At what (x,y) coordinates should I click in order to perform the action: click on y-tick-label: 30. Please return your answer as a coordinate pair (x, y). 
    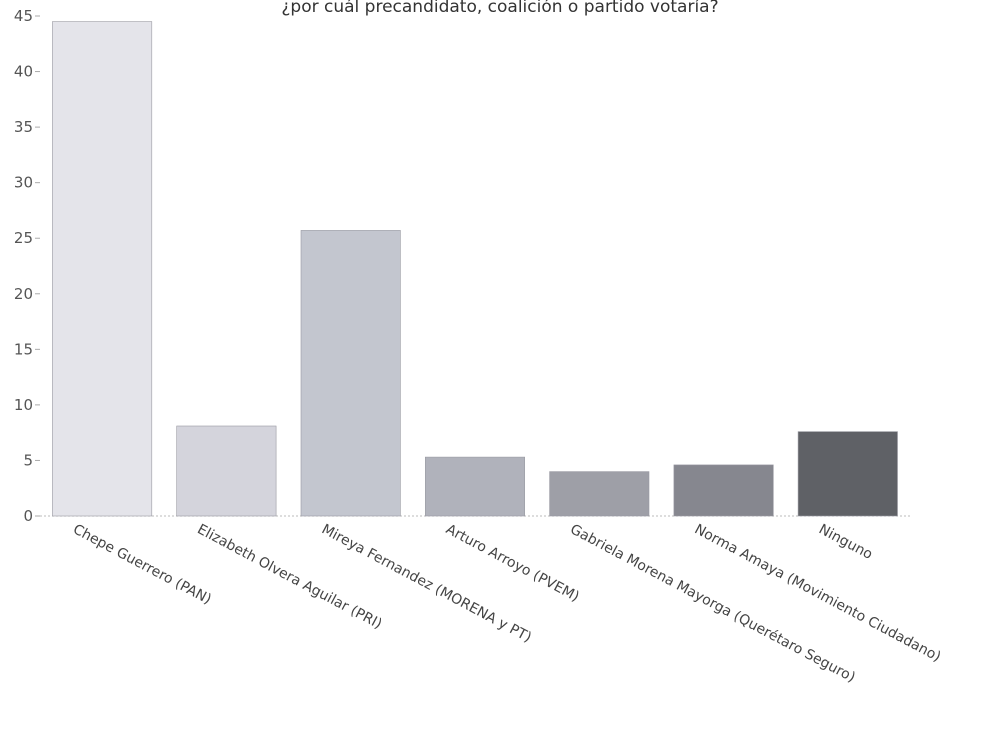
    Looking at the image, I should click on (23, 183).